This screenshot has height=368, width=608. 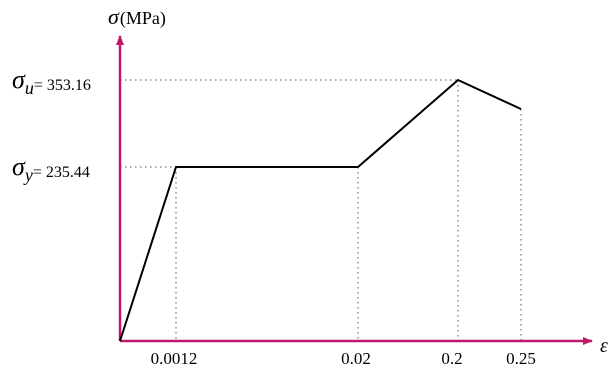 What do you see at coordinates (143, 18) in the screenshot?
I see `y-axis-unit: (MPa)` at bounding box center [143, 18].